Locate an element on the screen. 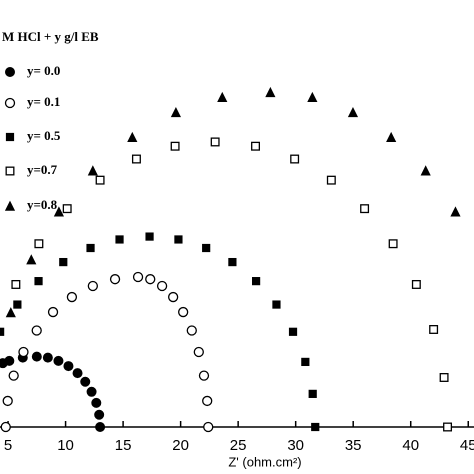 Image resolution: width=474 pixels, height=474 pixels. x-tick-label: 45 is located at coordinates (467, 445).